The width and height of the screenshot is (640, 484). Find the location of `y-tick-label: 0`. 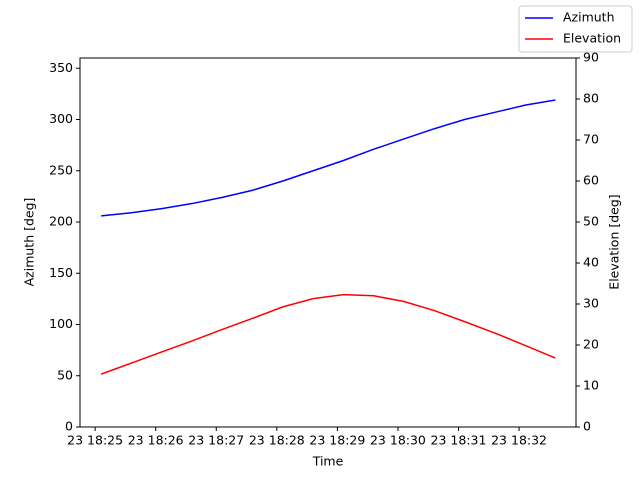

y-tick-label: 0 is located at coordinates (69, 426).